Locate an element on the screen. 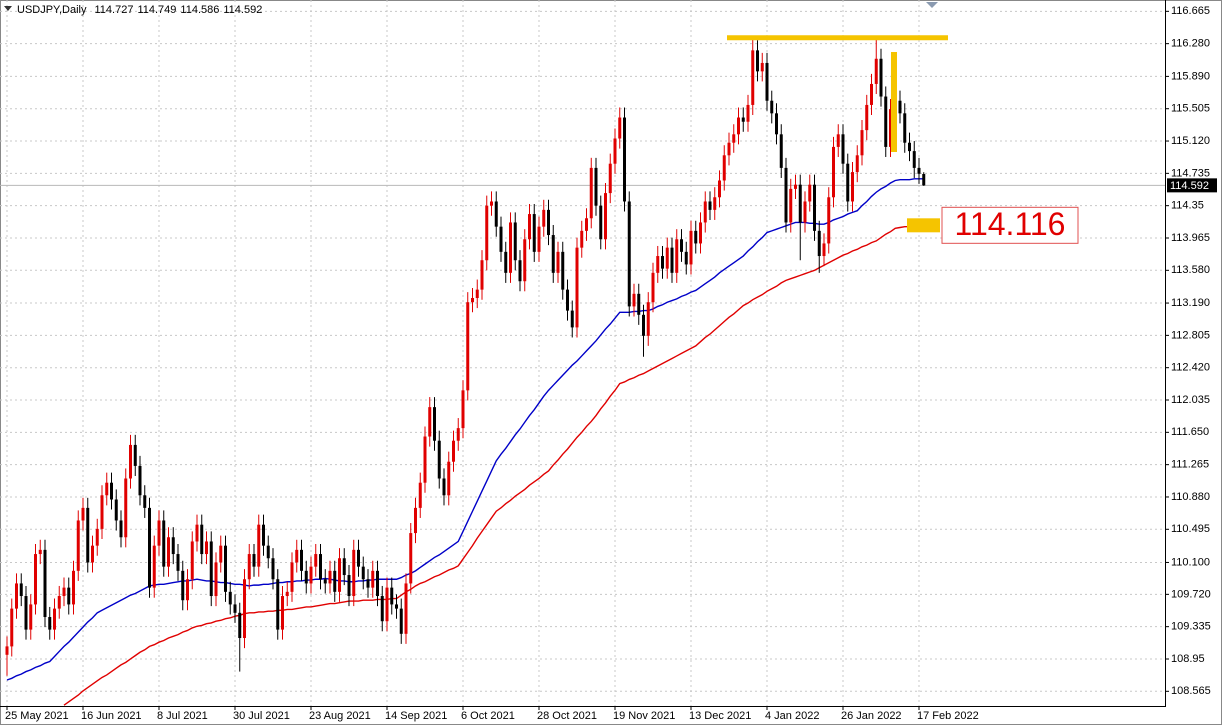  y-tick-label: 111.650 is located at coordinates (1190, 432).